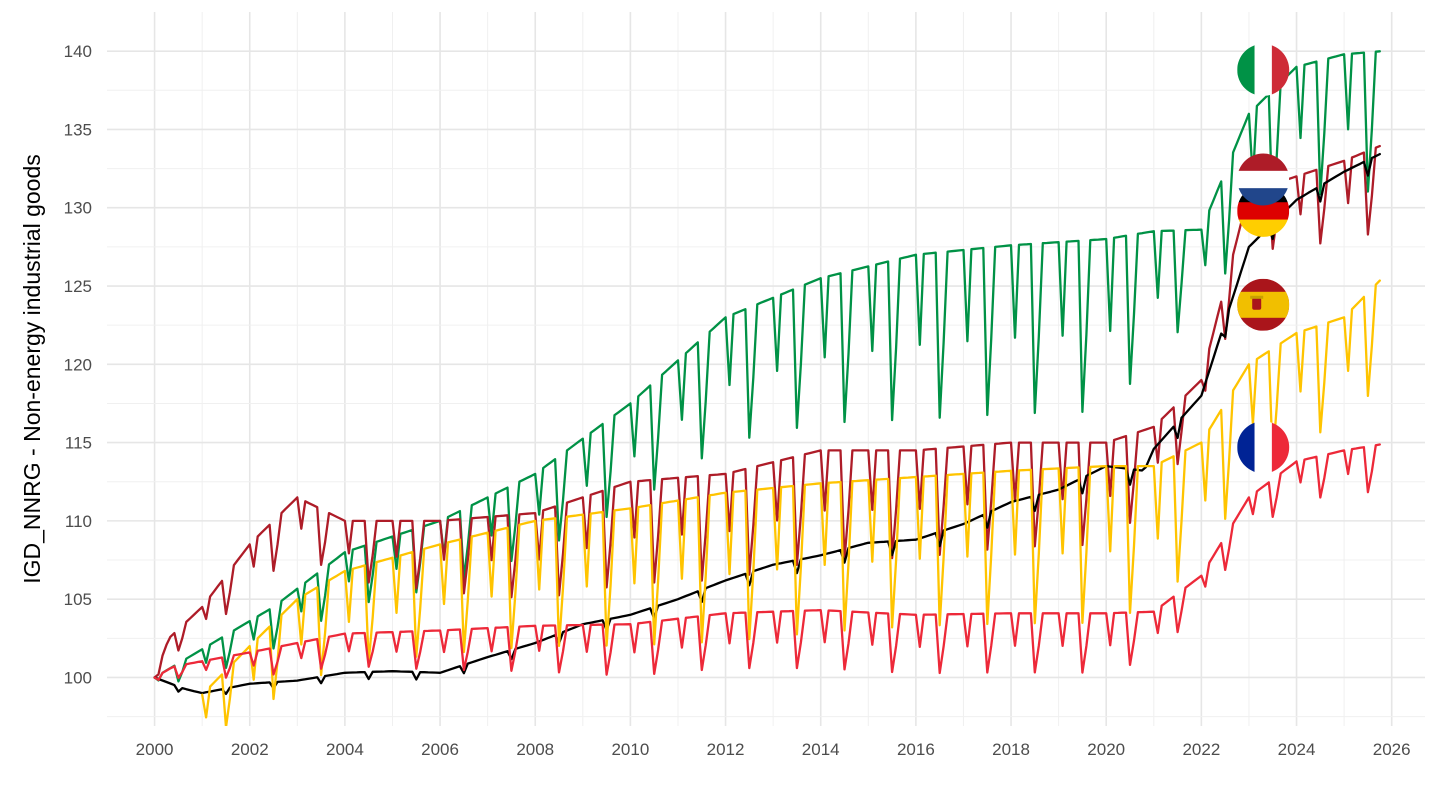 The image size is (1440, 810). I want to click on x-tick-label: 2006, so click(440, 749).